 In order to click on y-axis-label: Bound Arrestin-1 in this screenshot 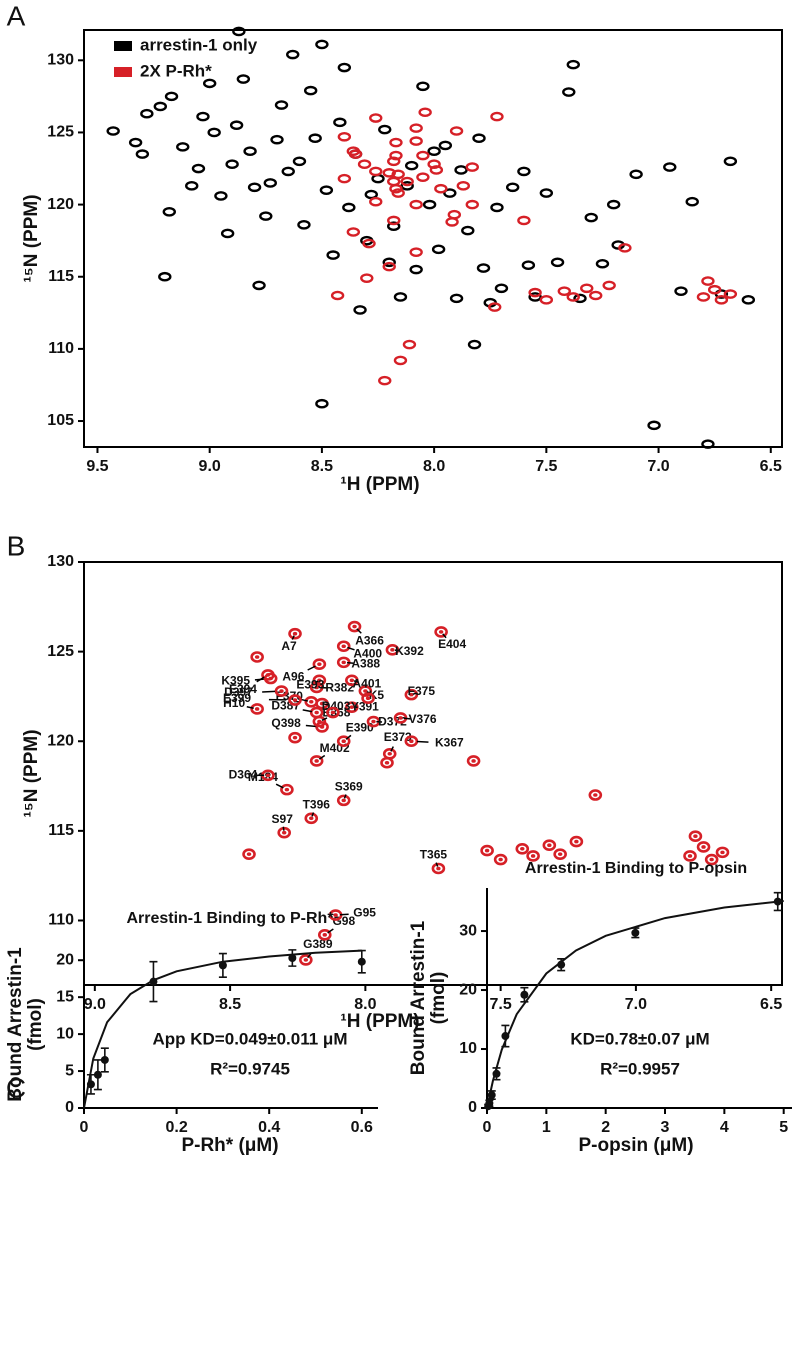, I will do `click(15, 1024)`.